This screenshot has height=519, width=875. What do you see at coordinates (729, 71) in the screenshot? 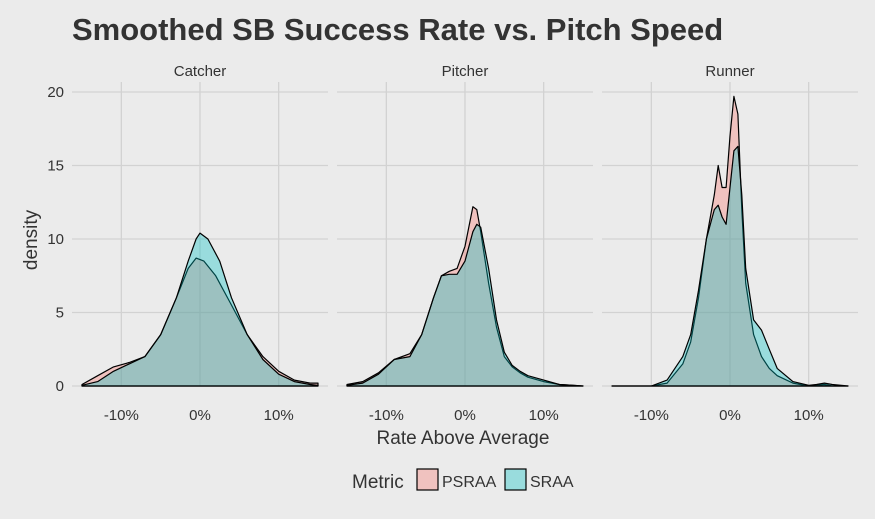
I see `facet-label: Runner` at bounding box center [729, 71].